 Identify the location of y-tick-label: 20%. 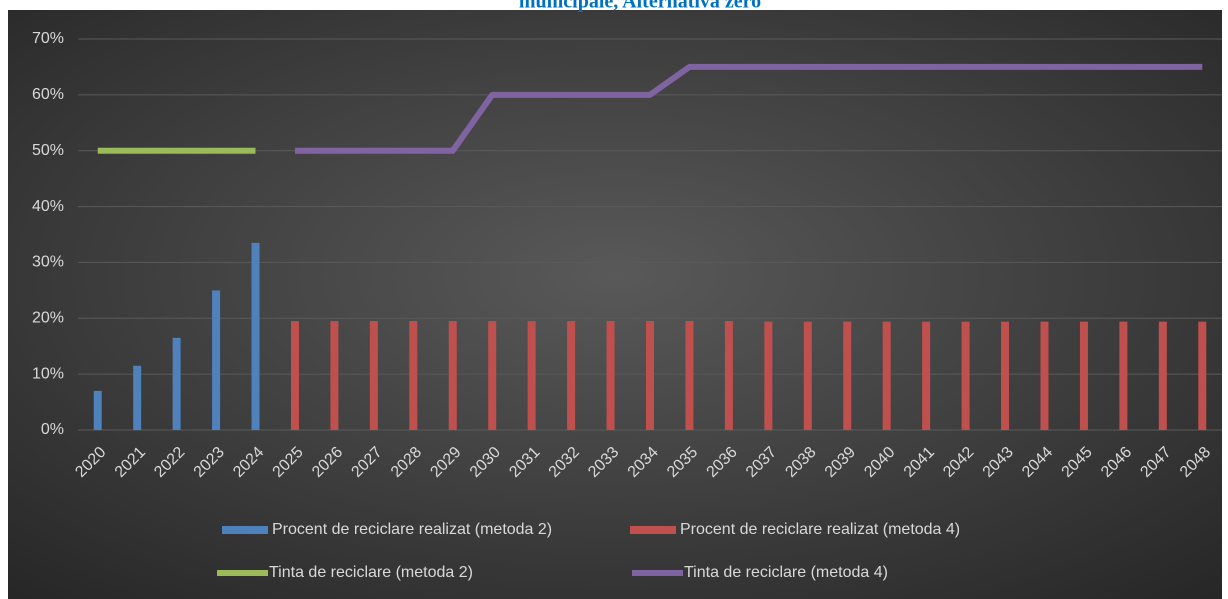
(48, 318).